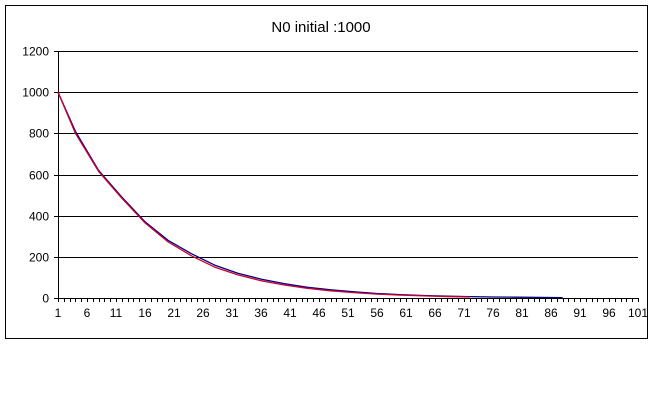 The width and height of the screenshot is (655, 400). Describe the element at coordinates (435, 313) in the screenshot. I see `x-tick-label: 66` at that location.